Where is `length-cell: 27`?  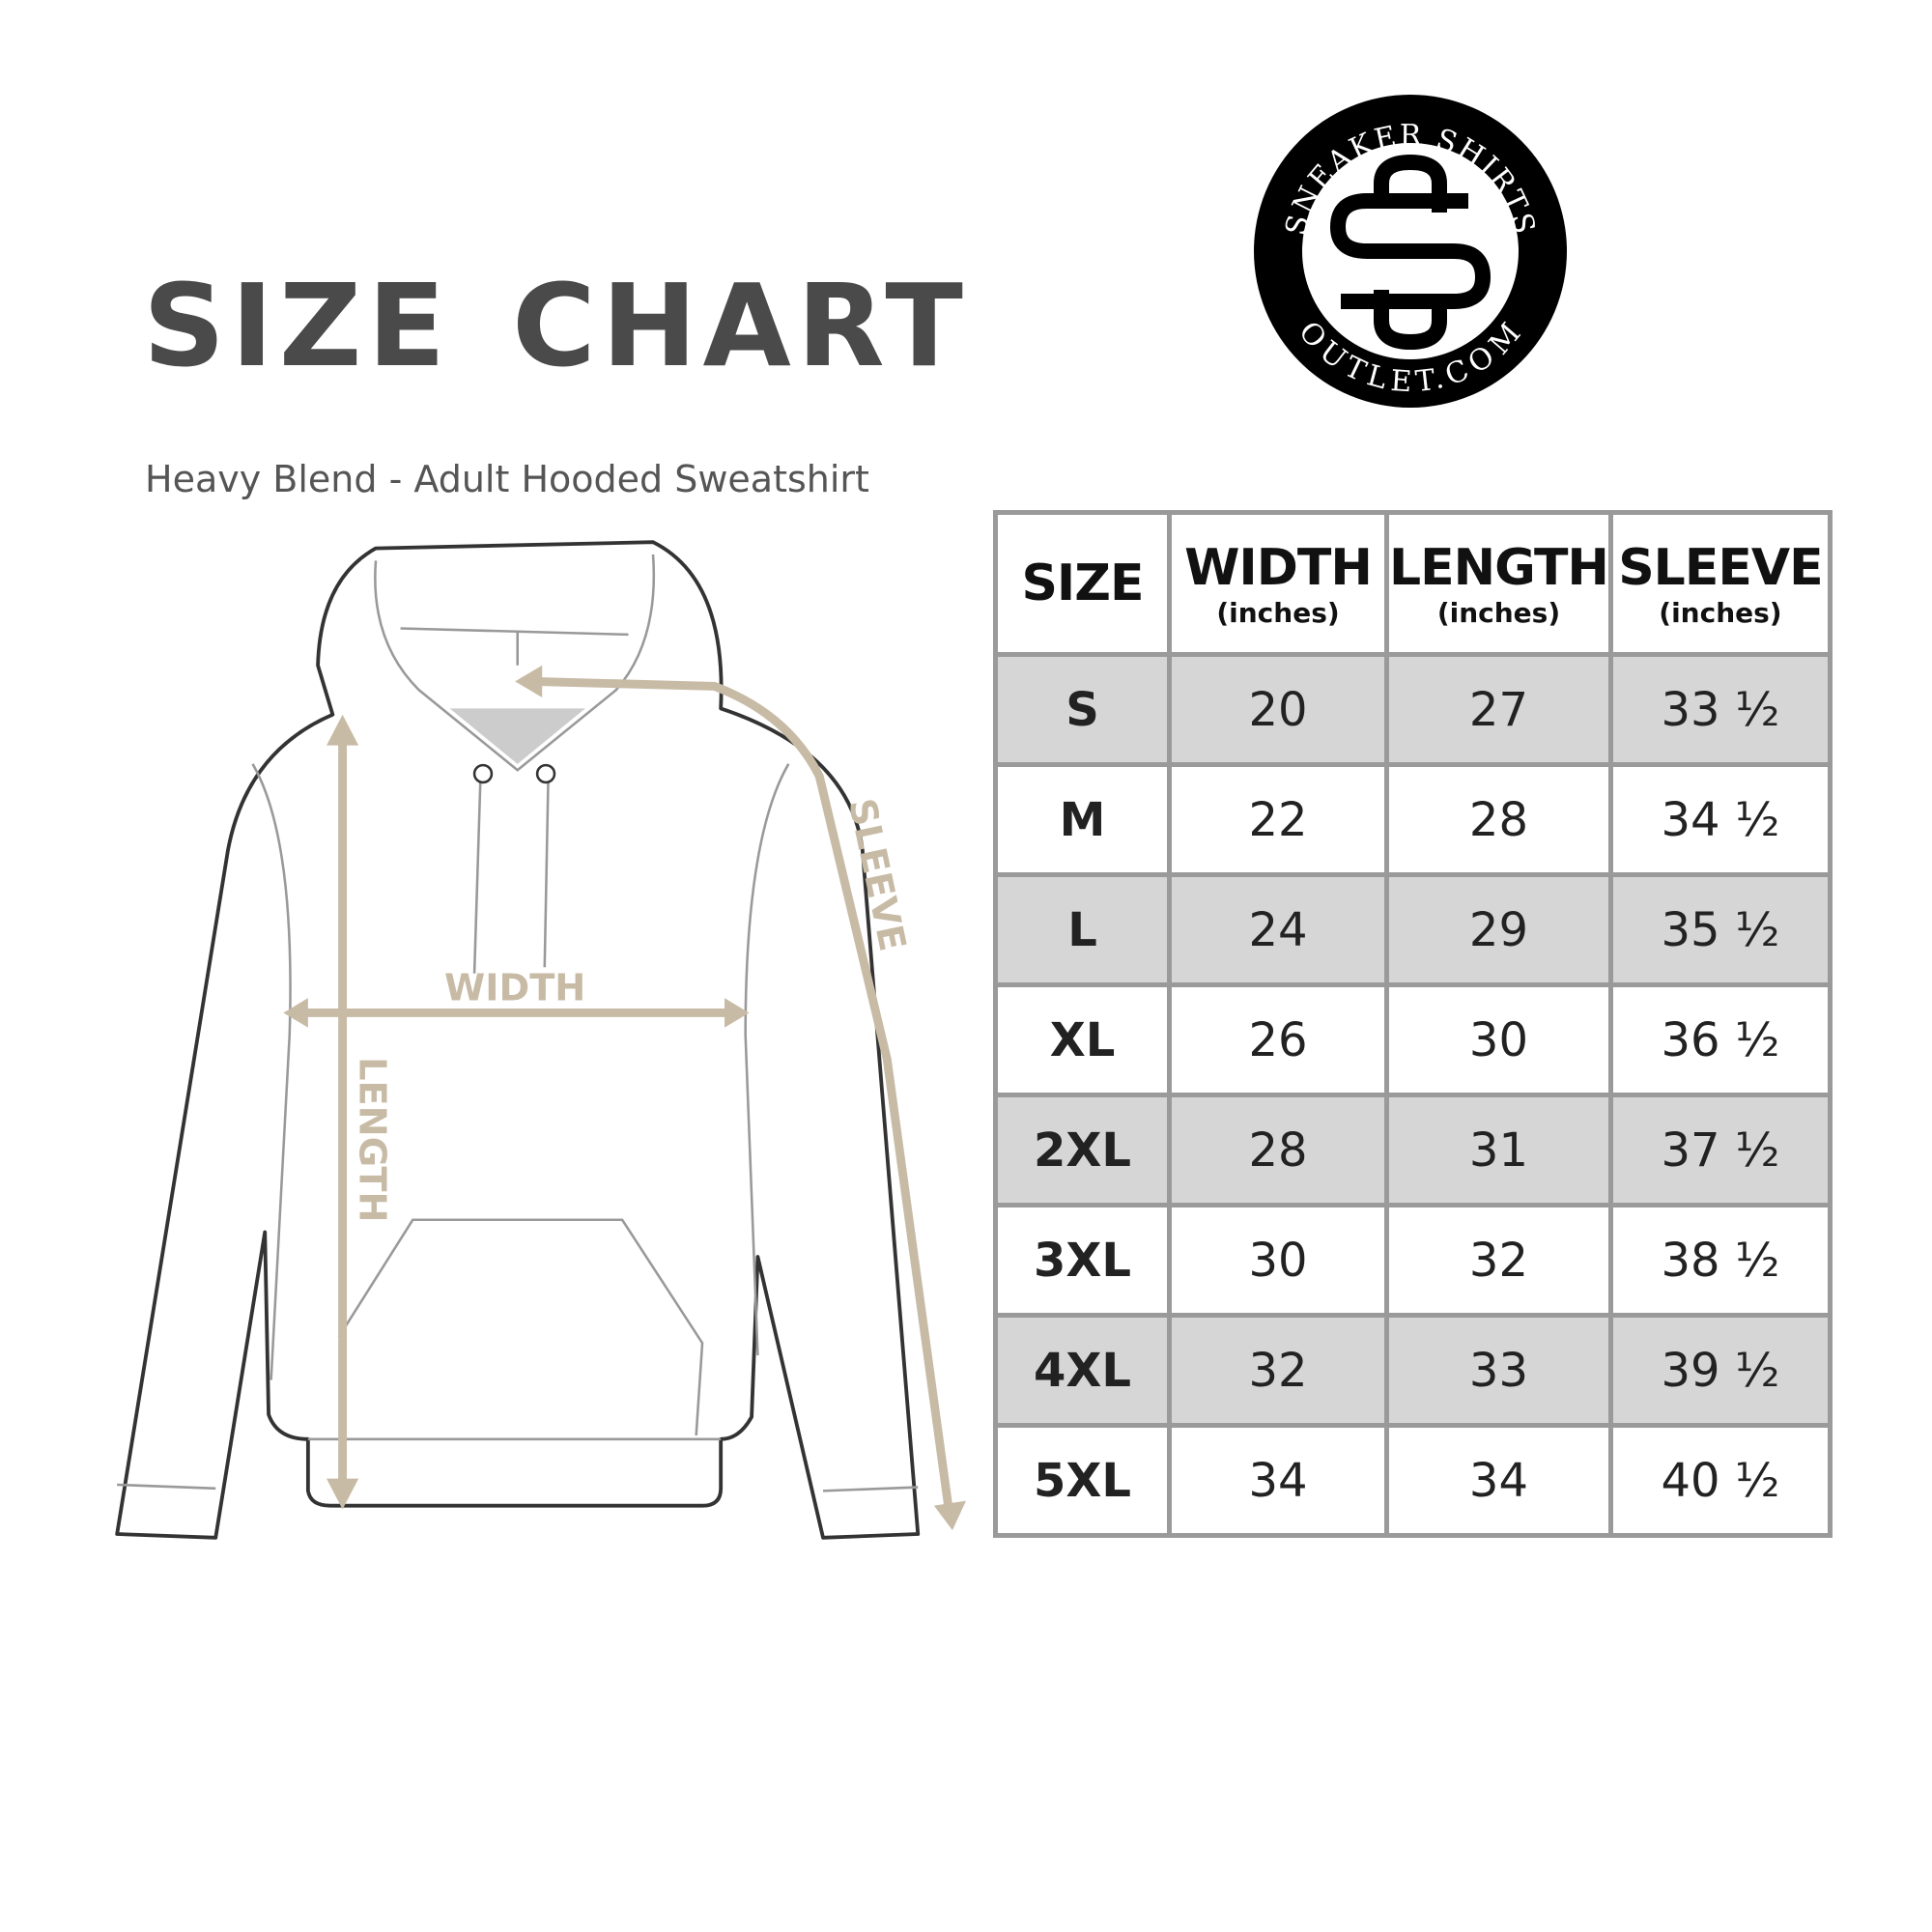 length-cell: 27 is located at coordinates (1498, 709).